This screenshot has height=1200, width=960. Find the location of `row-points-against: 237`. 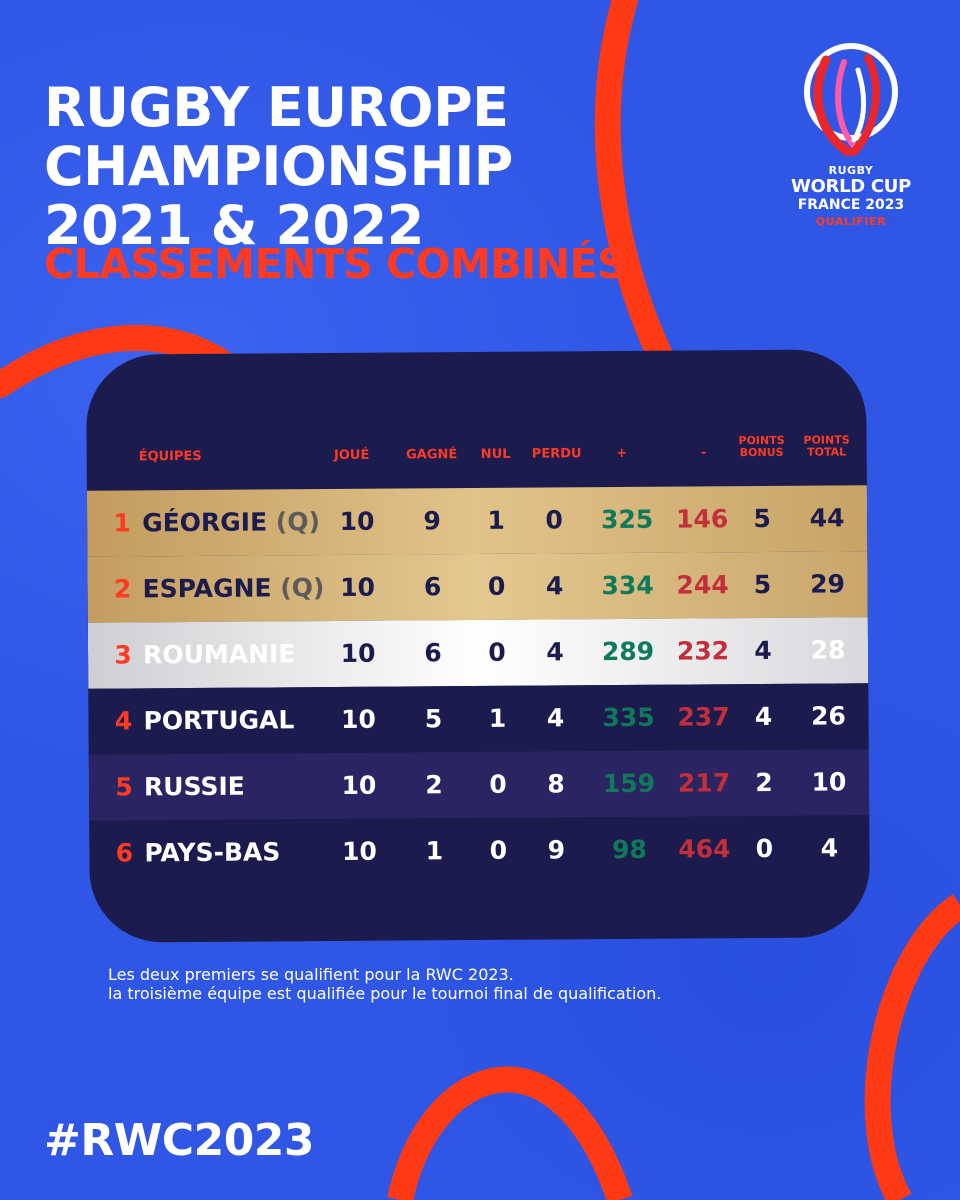

row-points-against: 237 is located at coordinates (703, 717).